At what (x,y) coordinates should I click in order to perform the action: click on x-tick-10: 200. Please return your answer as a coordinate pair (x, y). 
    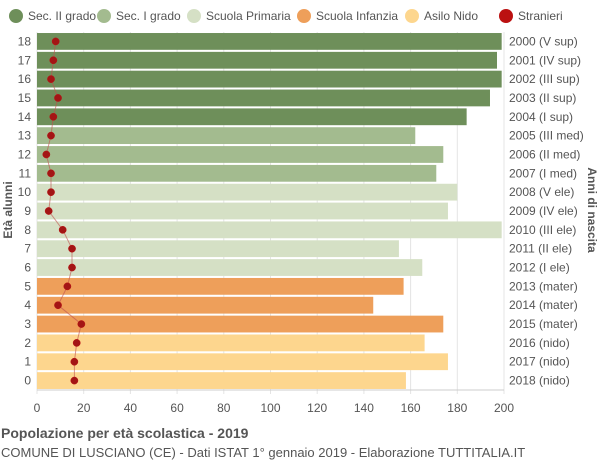
    Looking at the image, I should click on (504, 408).